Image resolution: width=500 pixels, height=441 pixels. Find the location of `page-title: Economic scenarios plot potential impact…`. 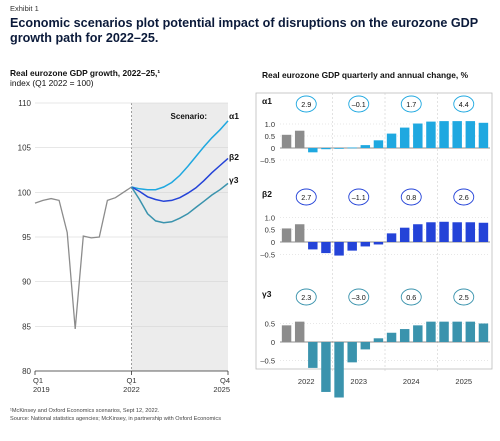

page-title: Economic scenarios plot potential impact… is located at coordinates (244, 30).